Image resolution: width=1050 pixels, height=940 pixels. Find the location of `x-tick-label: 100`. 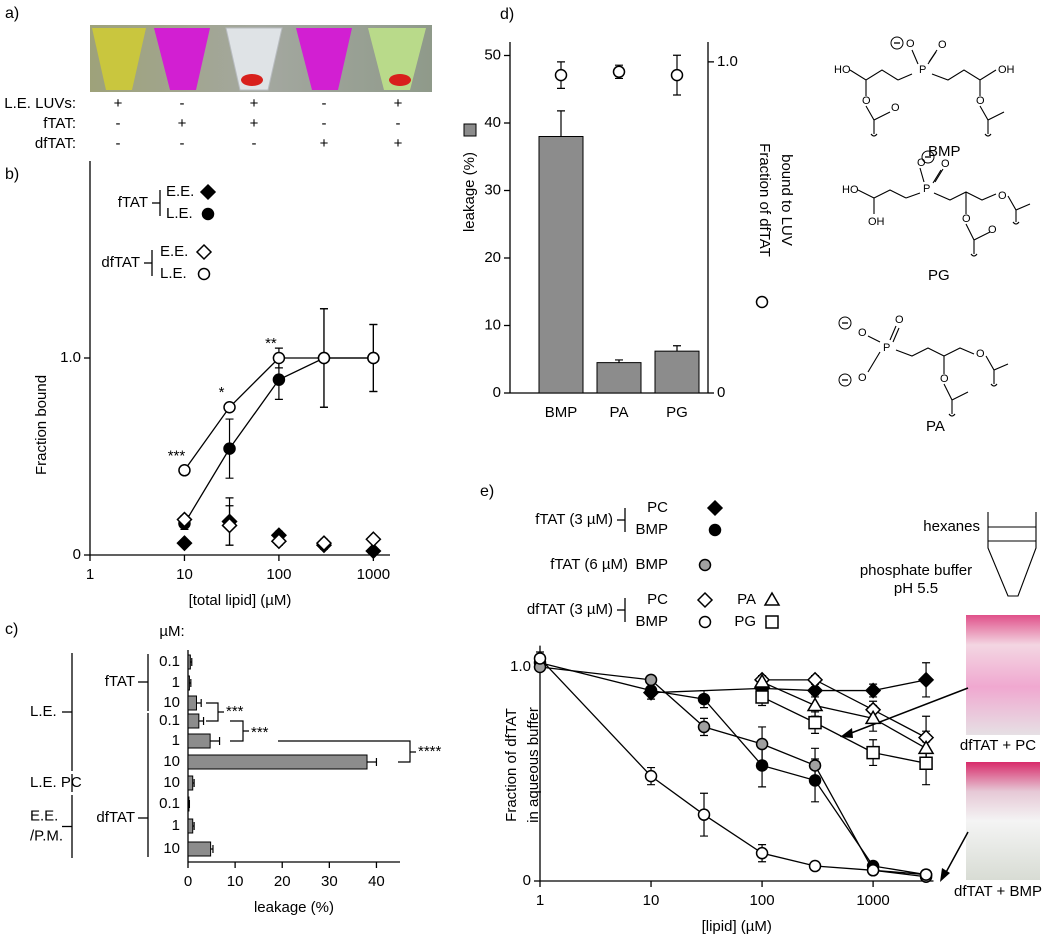

x-tick-label: 100 is located at coordinates (762, 900).